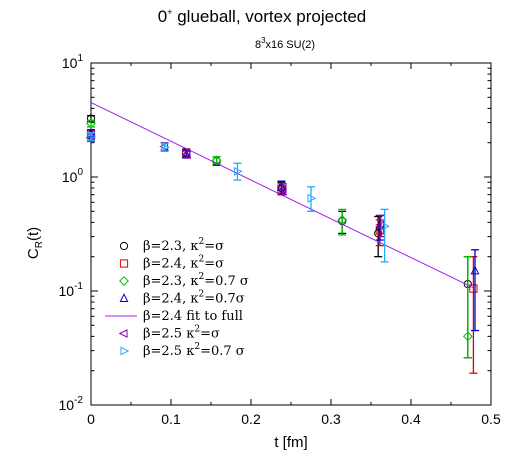 This screenshot has width=511, height=455. I want to click on legend-entry: β=2.4, κ2=σ, so click(171, 263).